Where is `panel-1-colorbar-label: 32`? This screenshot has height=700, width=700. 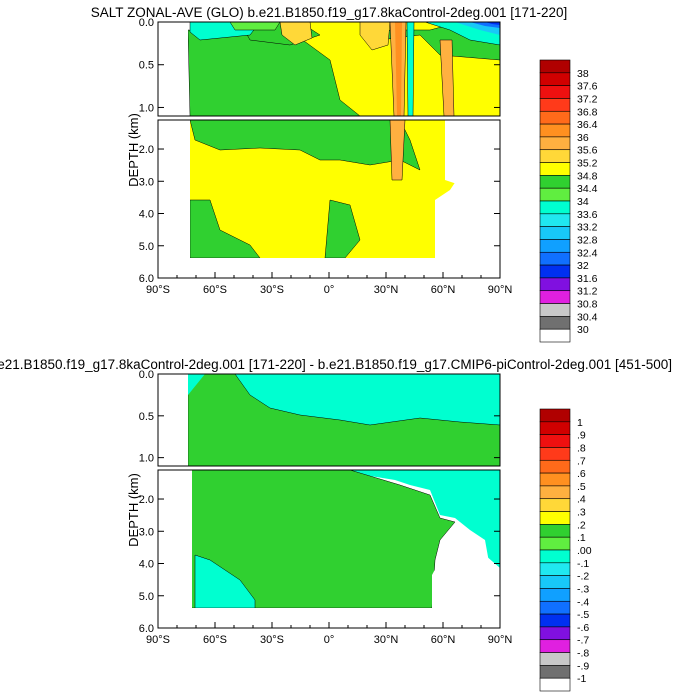 panel-1-colorbar-label: 32 is located at coordinates (583, 266).